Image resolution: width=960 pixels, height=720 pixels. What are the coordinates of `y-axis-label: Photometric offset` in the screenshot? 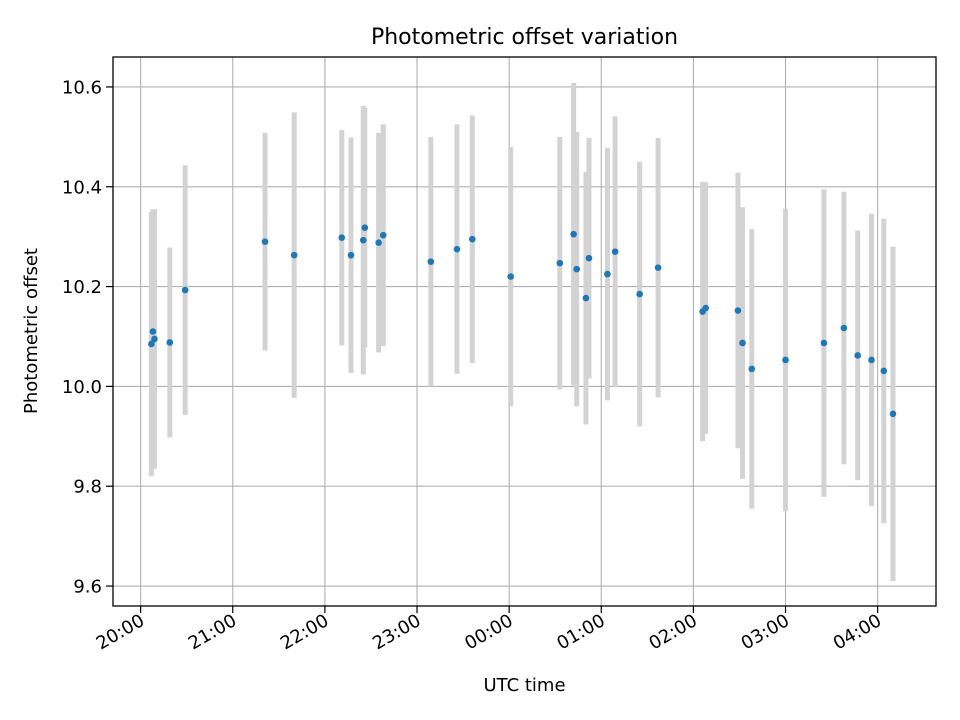 It's located at (31, 331).